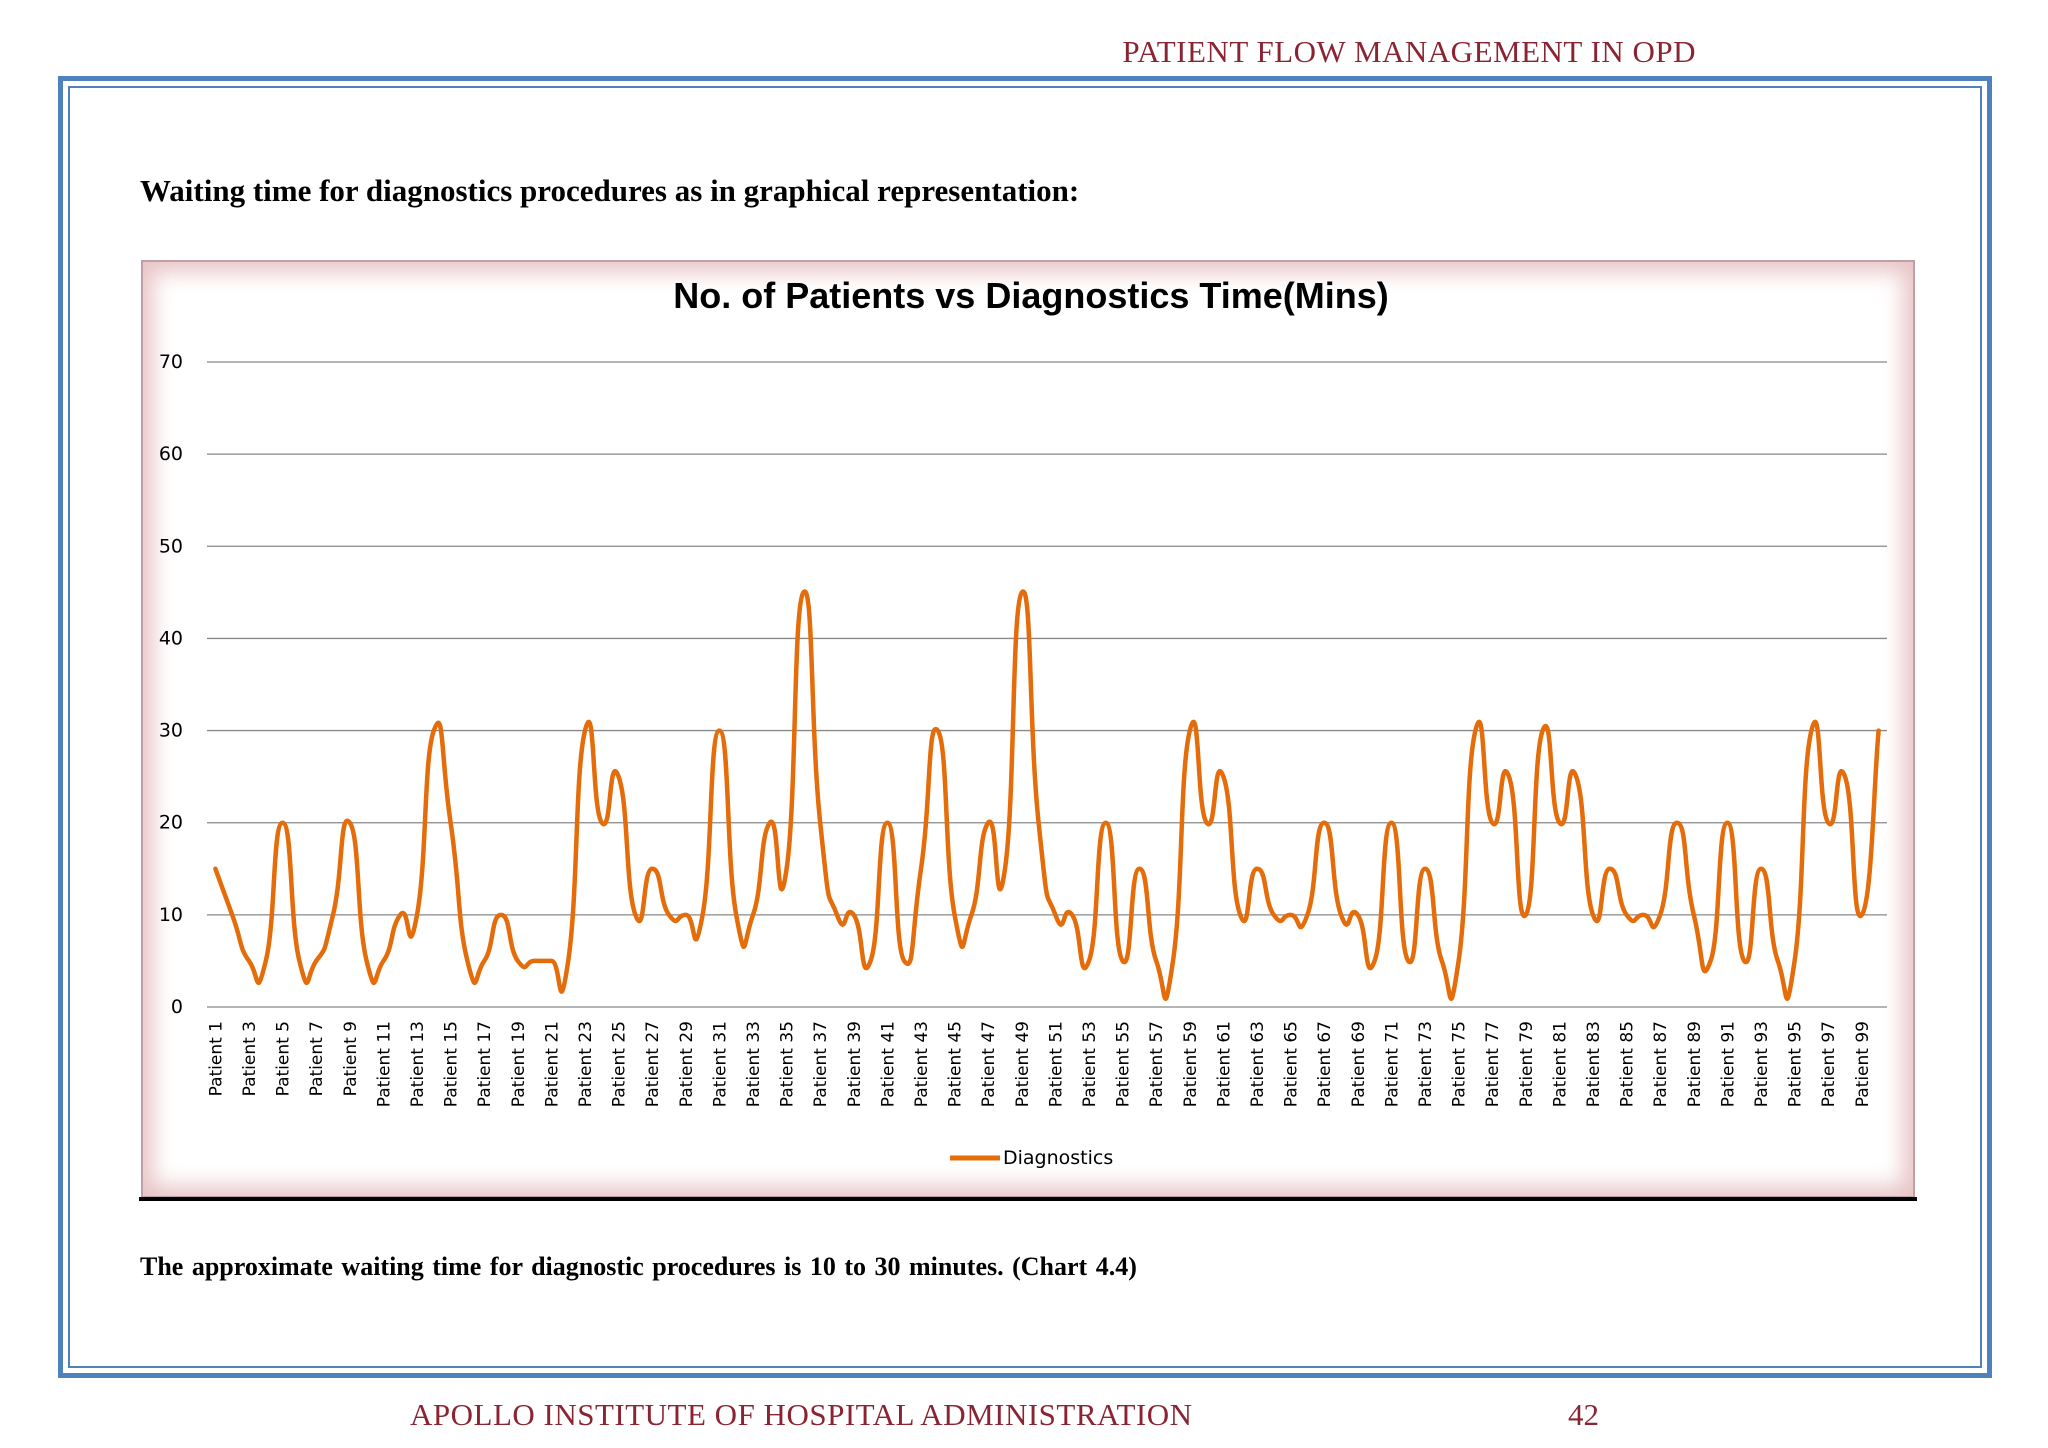 Image resolution: width=2048 pixels, height=1448 pixels. I want to click on x-tick-label: Patient 3, so click(250, 1058).